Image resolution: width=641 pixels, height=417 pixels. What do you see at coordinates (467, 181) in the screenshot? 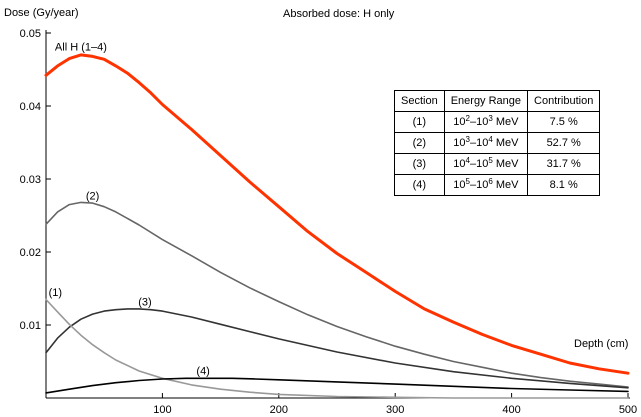
I see `range-from-exp: 5` at bounding box center [467, 181].